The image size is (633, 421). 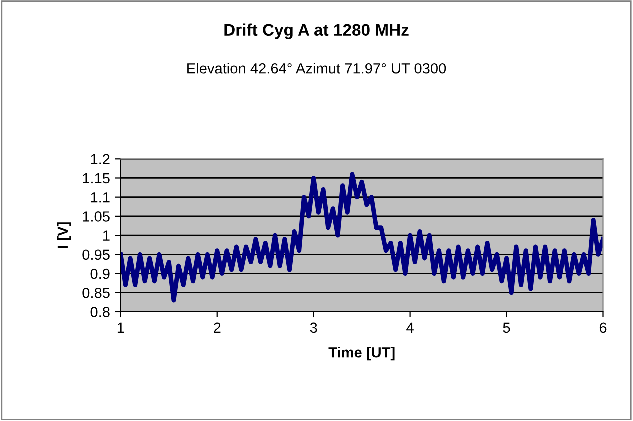 I want to click on y-tick-label: 0.85, so click(x=96, y=293).